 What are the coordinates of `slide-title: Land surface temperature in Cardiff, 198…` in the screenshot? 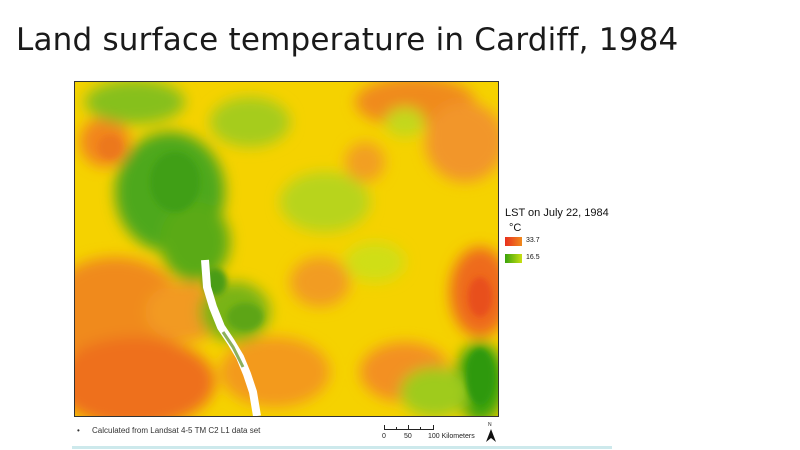 It's located at (347, 40).